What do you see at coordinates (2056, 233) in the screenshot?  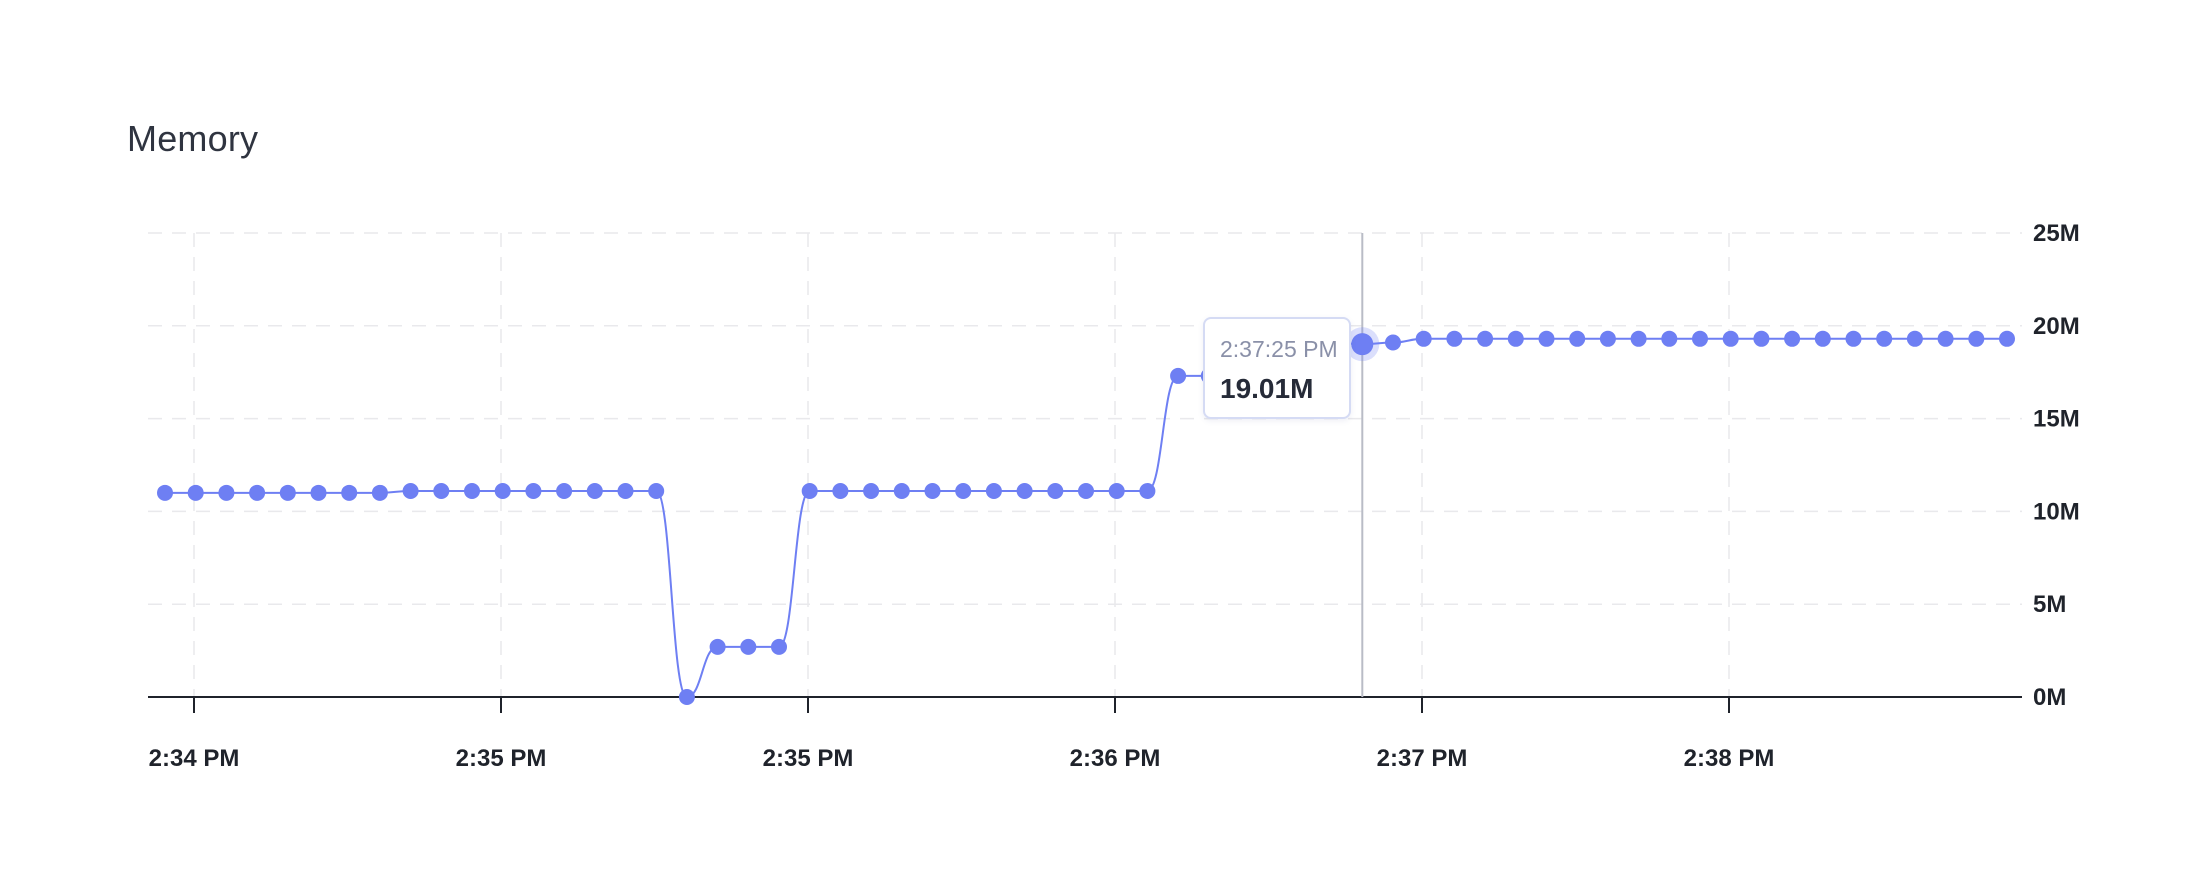 I see `y-tick-label: 25M` at bounding box center [2056, 233].